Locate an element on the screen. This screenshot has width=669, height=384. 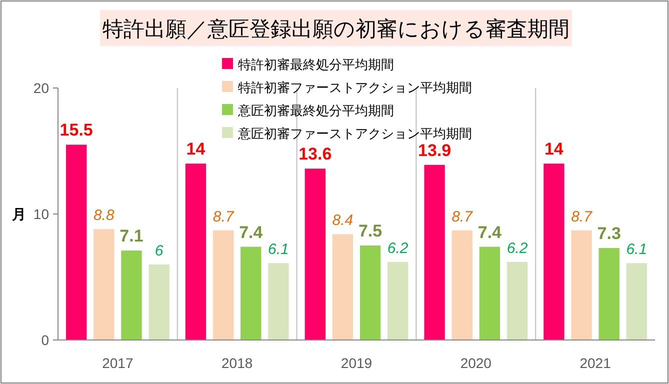
x-tick-label: 2019 is located at coordinates (356, 363).